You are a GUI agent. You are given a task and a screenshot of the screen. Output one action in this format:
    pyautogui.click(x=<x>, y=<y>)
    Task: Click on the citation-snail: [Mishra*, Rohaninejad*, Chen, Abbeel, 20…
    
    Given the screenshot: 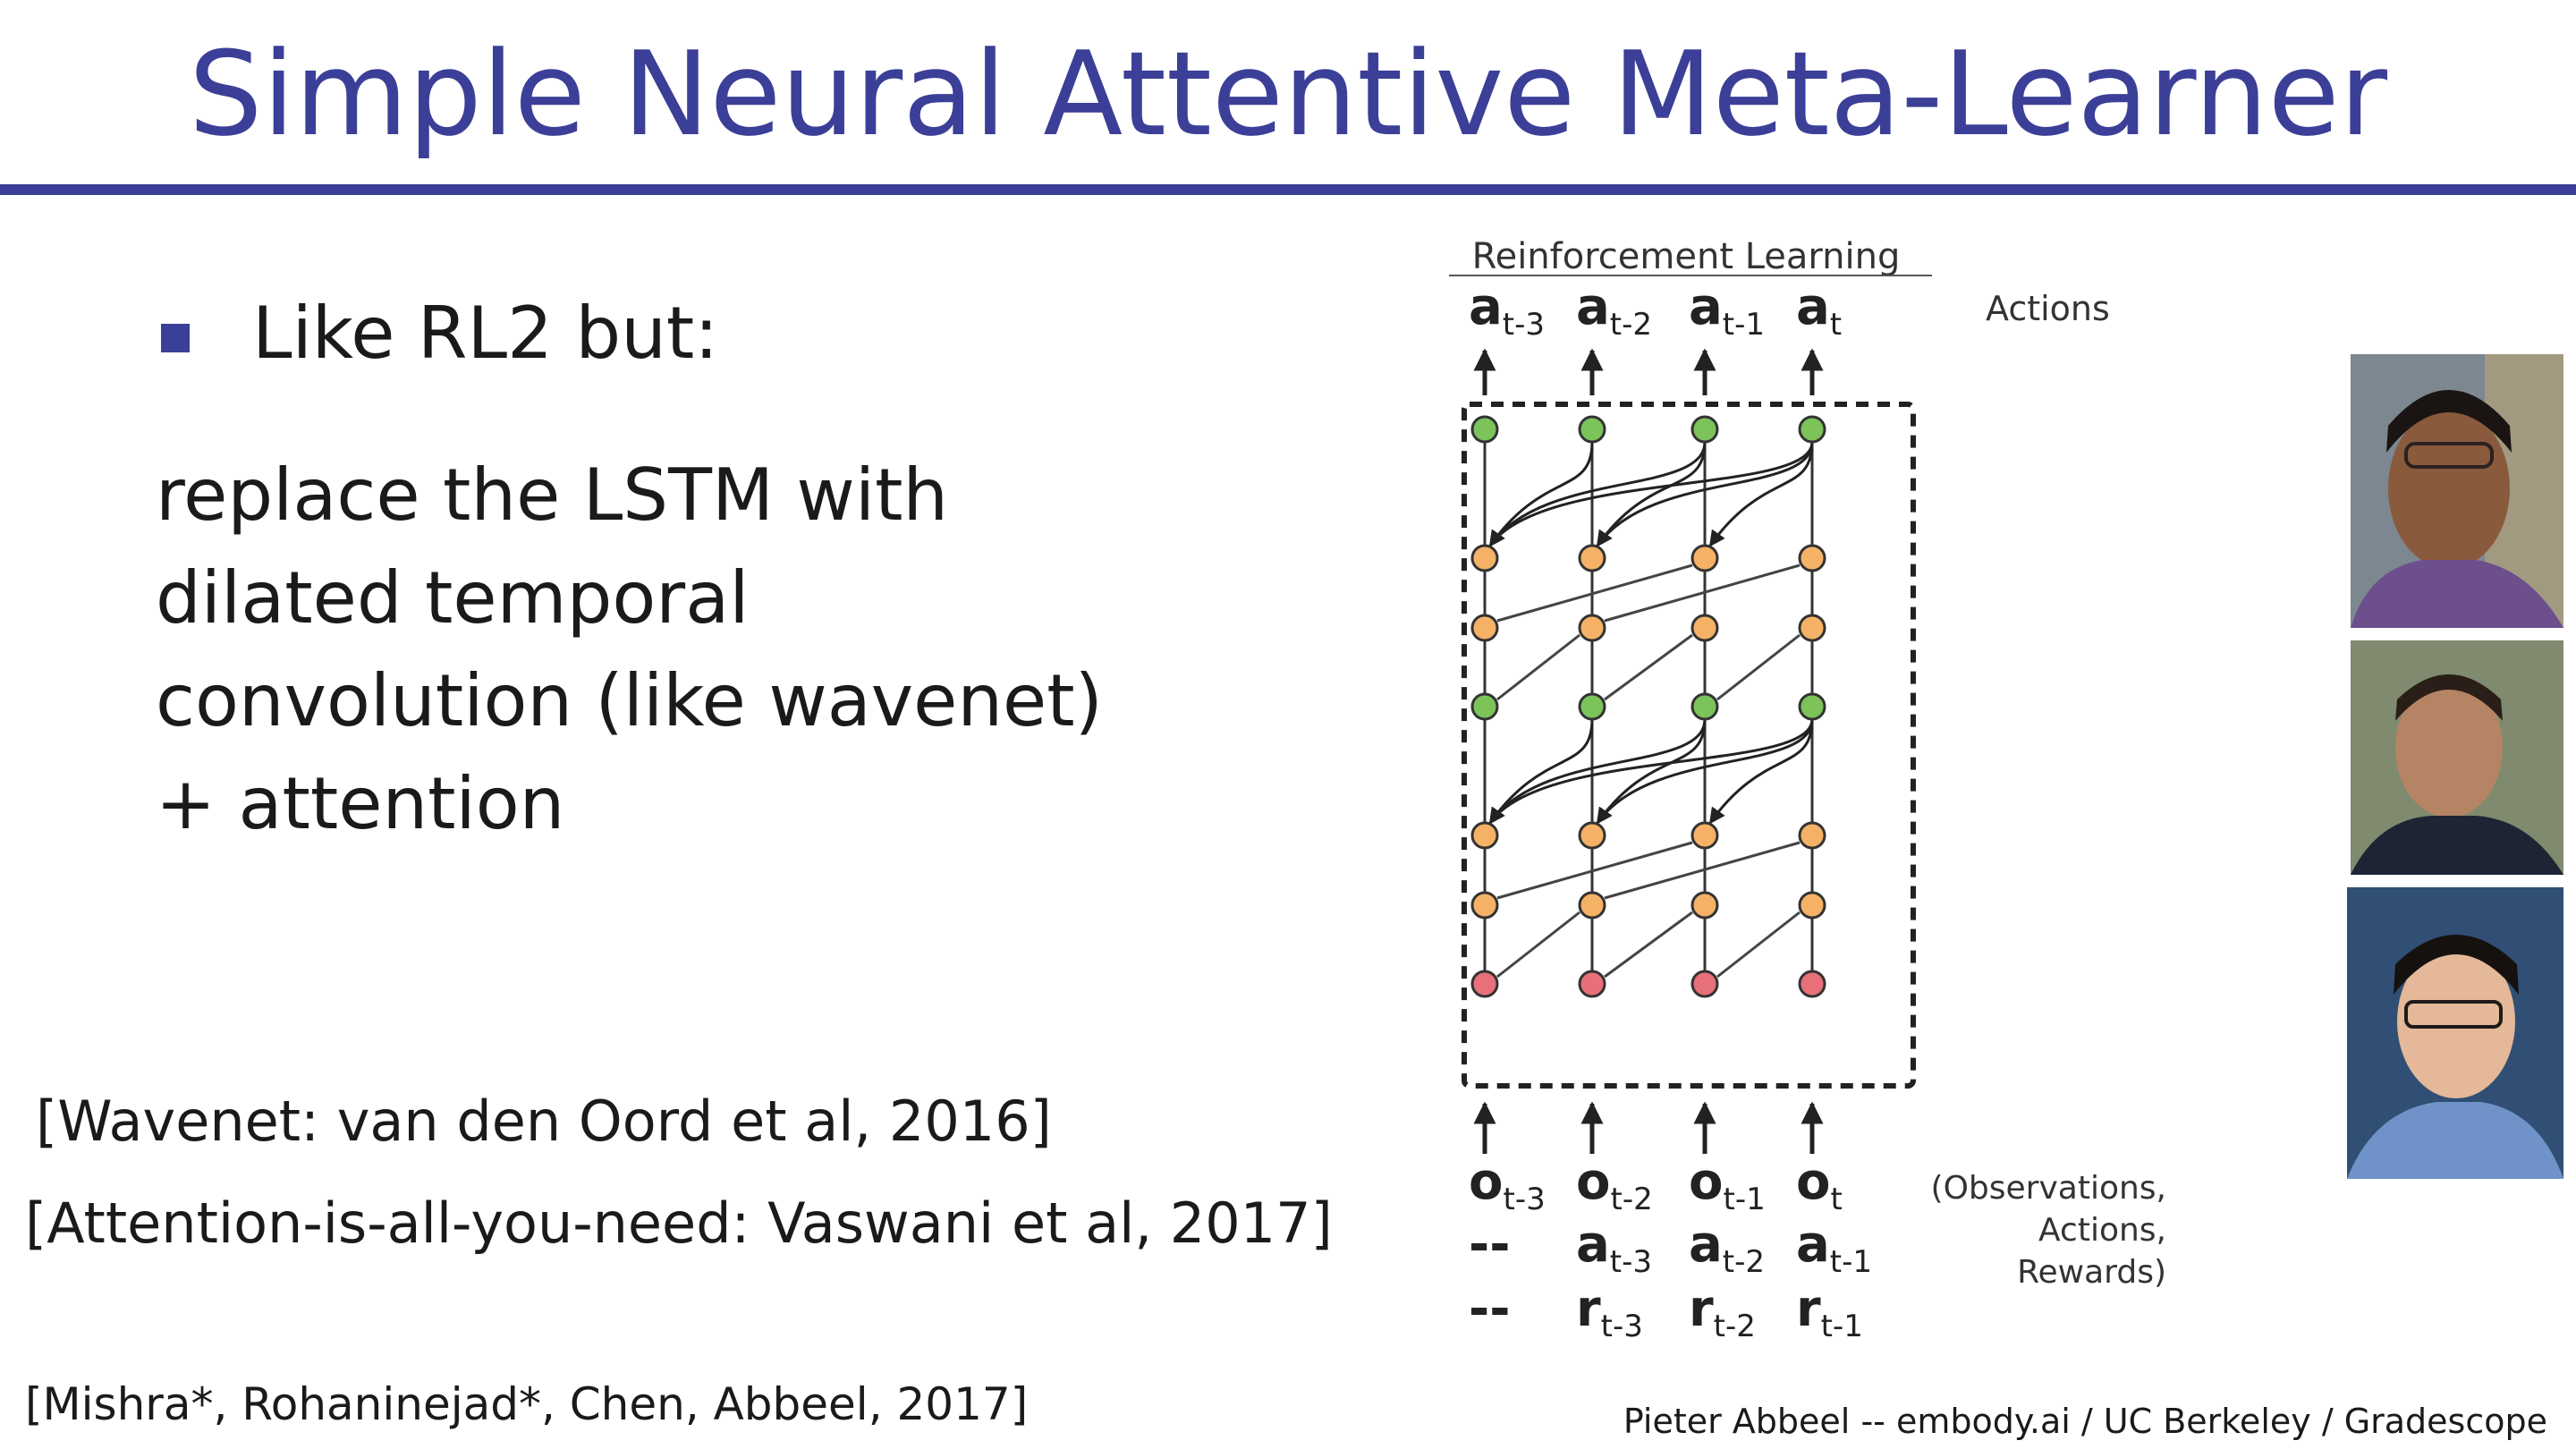 What is the action you would take?
    pyautogui.click(x=527, y=1404)
    